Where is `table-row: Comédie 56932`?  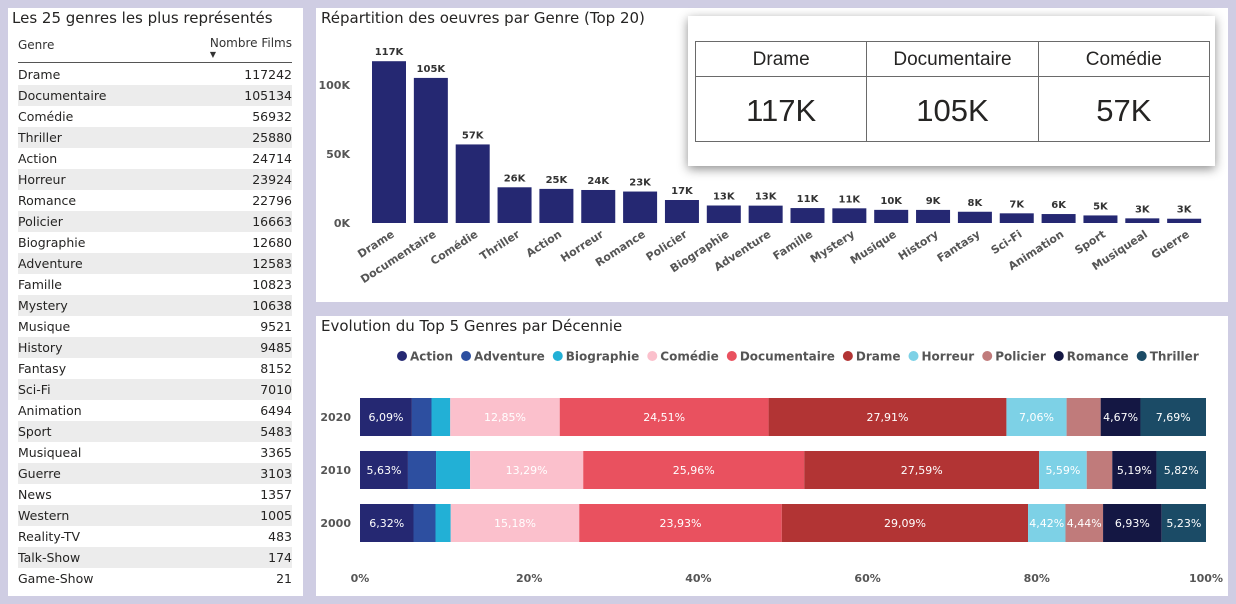 table-row: Comédie 56932 is located at coordinates (155, 116).